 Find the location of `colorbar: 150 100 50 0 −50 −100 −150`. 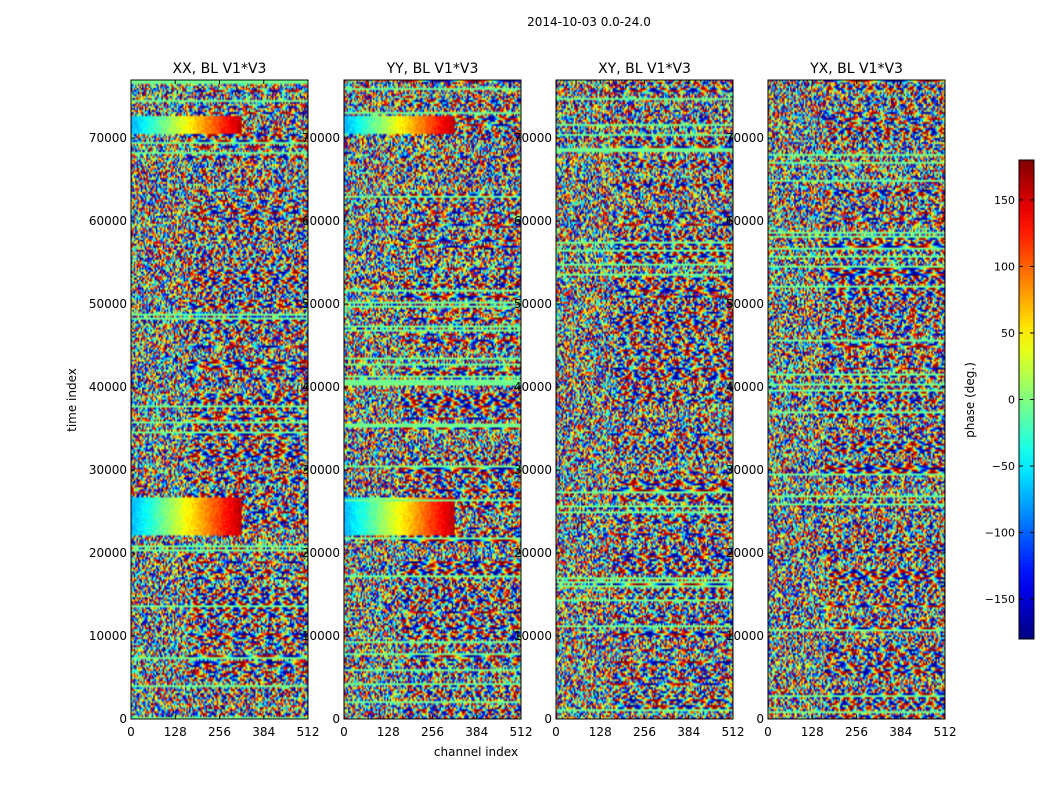

colorbar: 150 100 50 0 −50 −100 −150 is located at coordinates (1010, 399).